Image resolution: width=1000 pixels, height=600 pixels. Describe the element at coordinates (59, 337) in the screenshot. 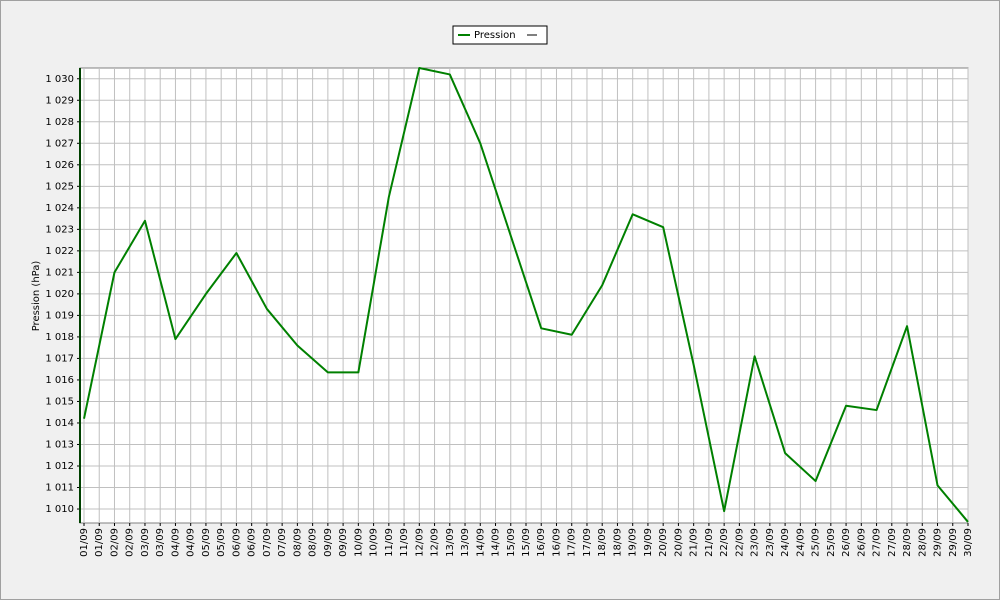

I see `y-tick-label: 1 018` at that location.